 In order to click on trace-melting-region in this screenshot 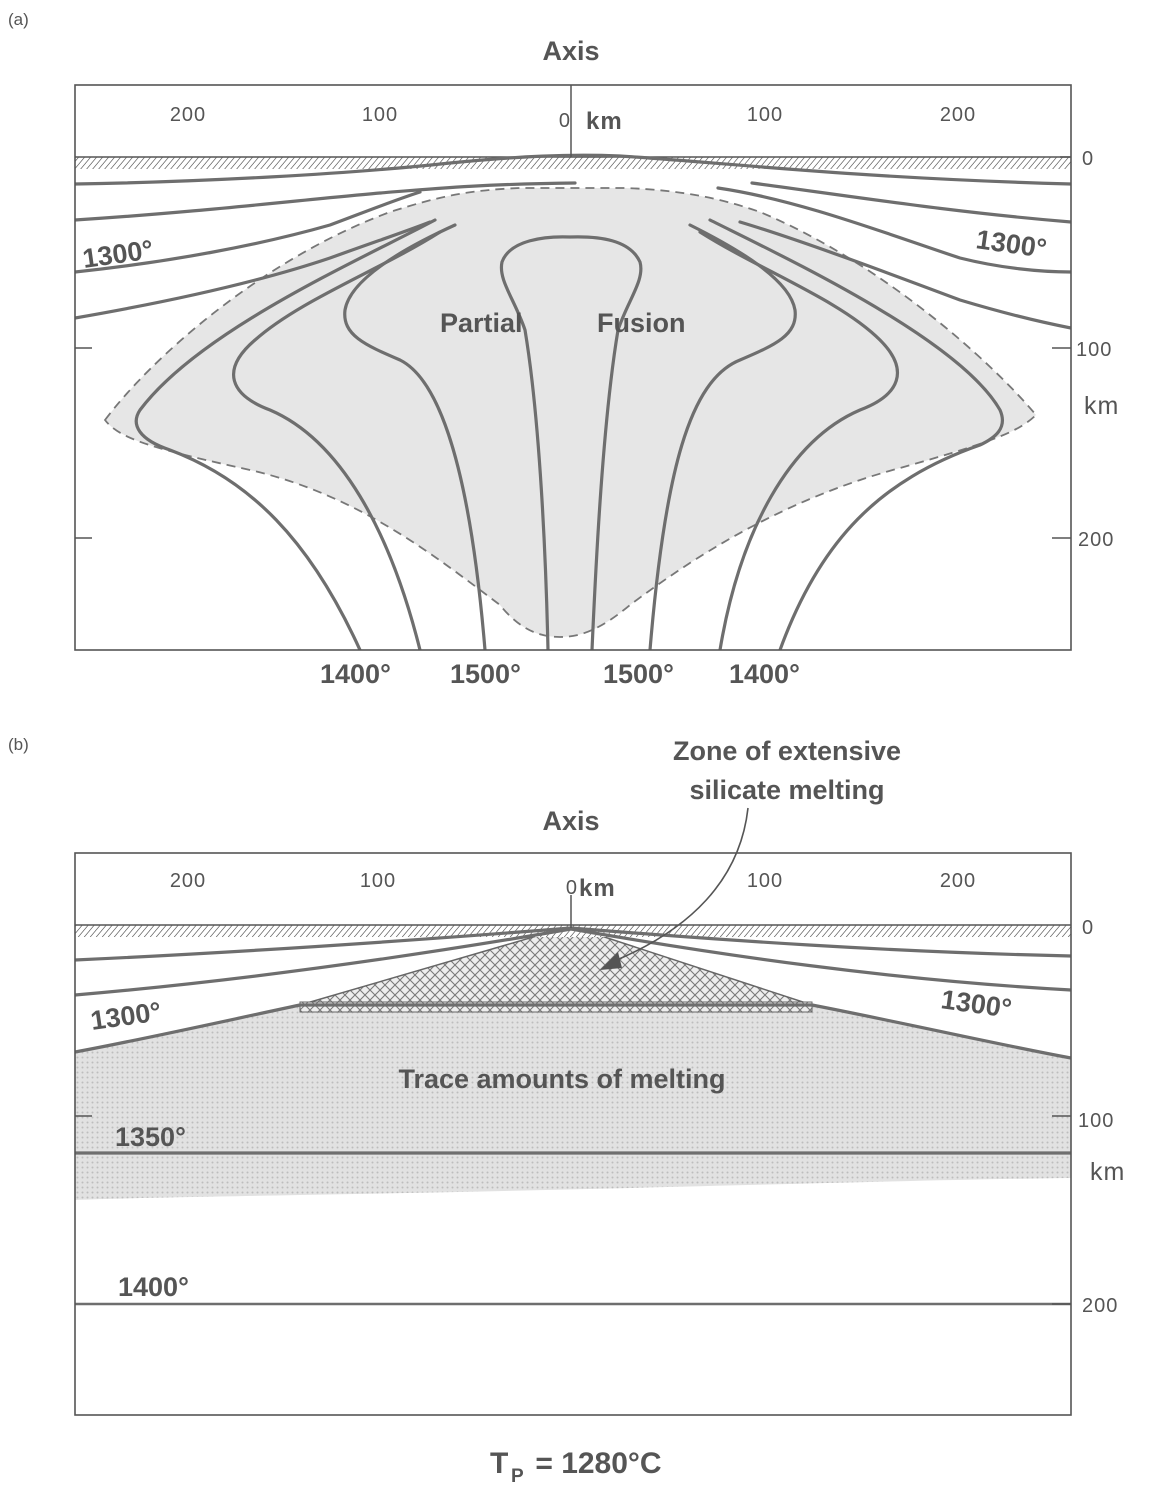, I will do `click(573, 1102)`.